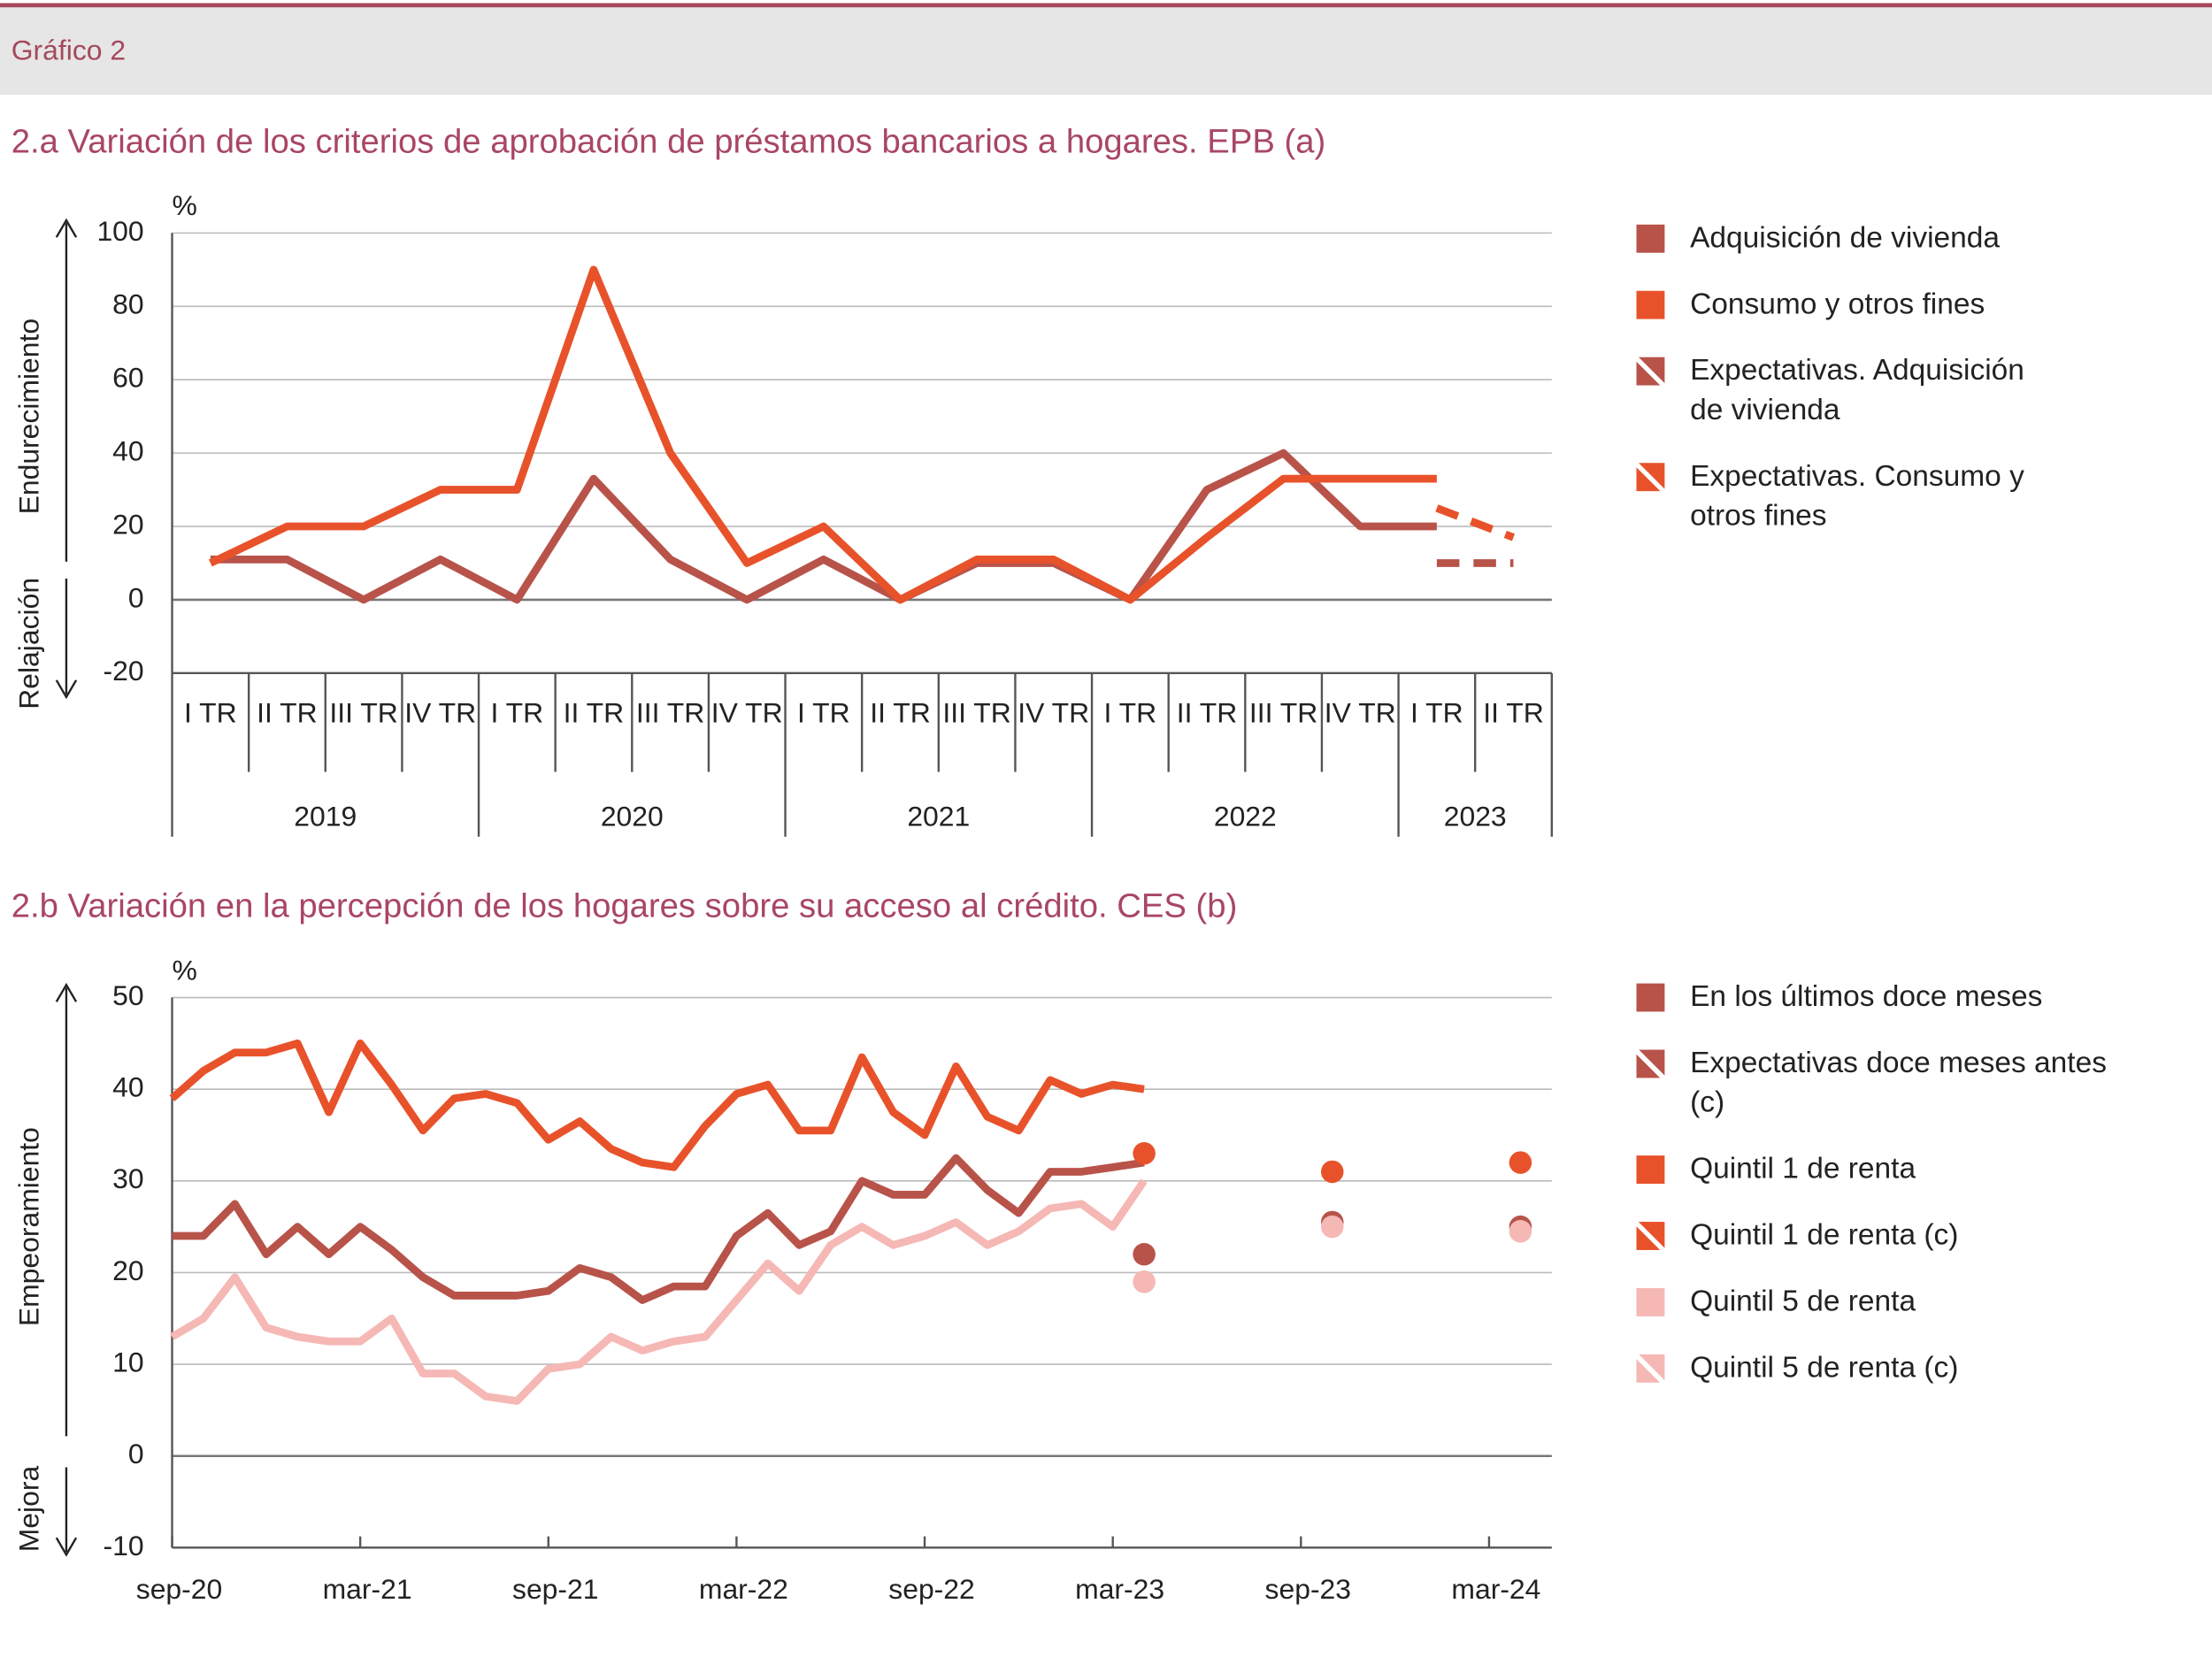 This screenshot has width=2212, height=1665. What do you see at coordinates (1475, 816) in the screenshot?
I see `x-group-label: 2023` at bounding box center [1475, 816].